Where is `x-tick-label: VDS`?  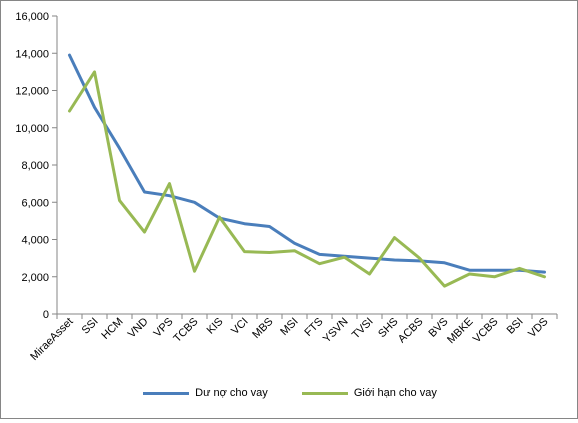
x-tick-label: VDS is located at coordinates (538, 328).